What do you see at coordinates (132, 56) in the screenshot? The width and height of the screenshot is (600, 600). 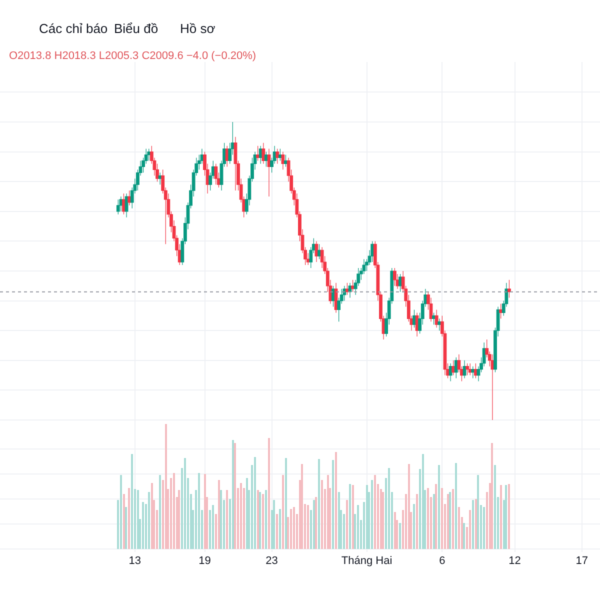 I see `text: O2013.8 H2018.3 L2005.3 C2009.6 −4.0 (−0.20%)` at bounding box center [132, 56].